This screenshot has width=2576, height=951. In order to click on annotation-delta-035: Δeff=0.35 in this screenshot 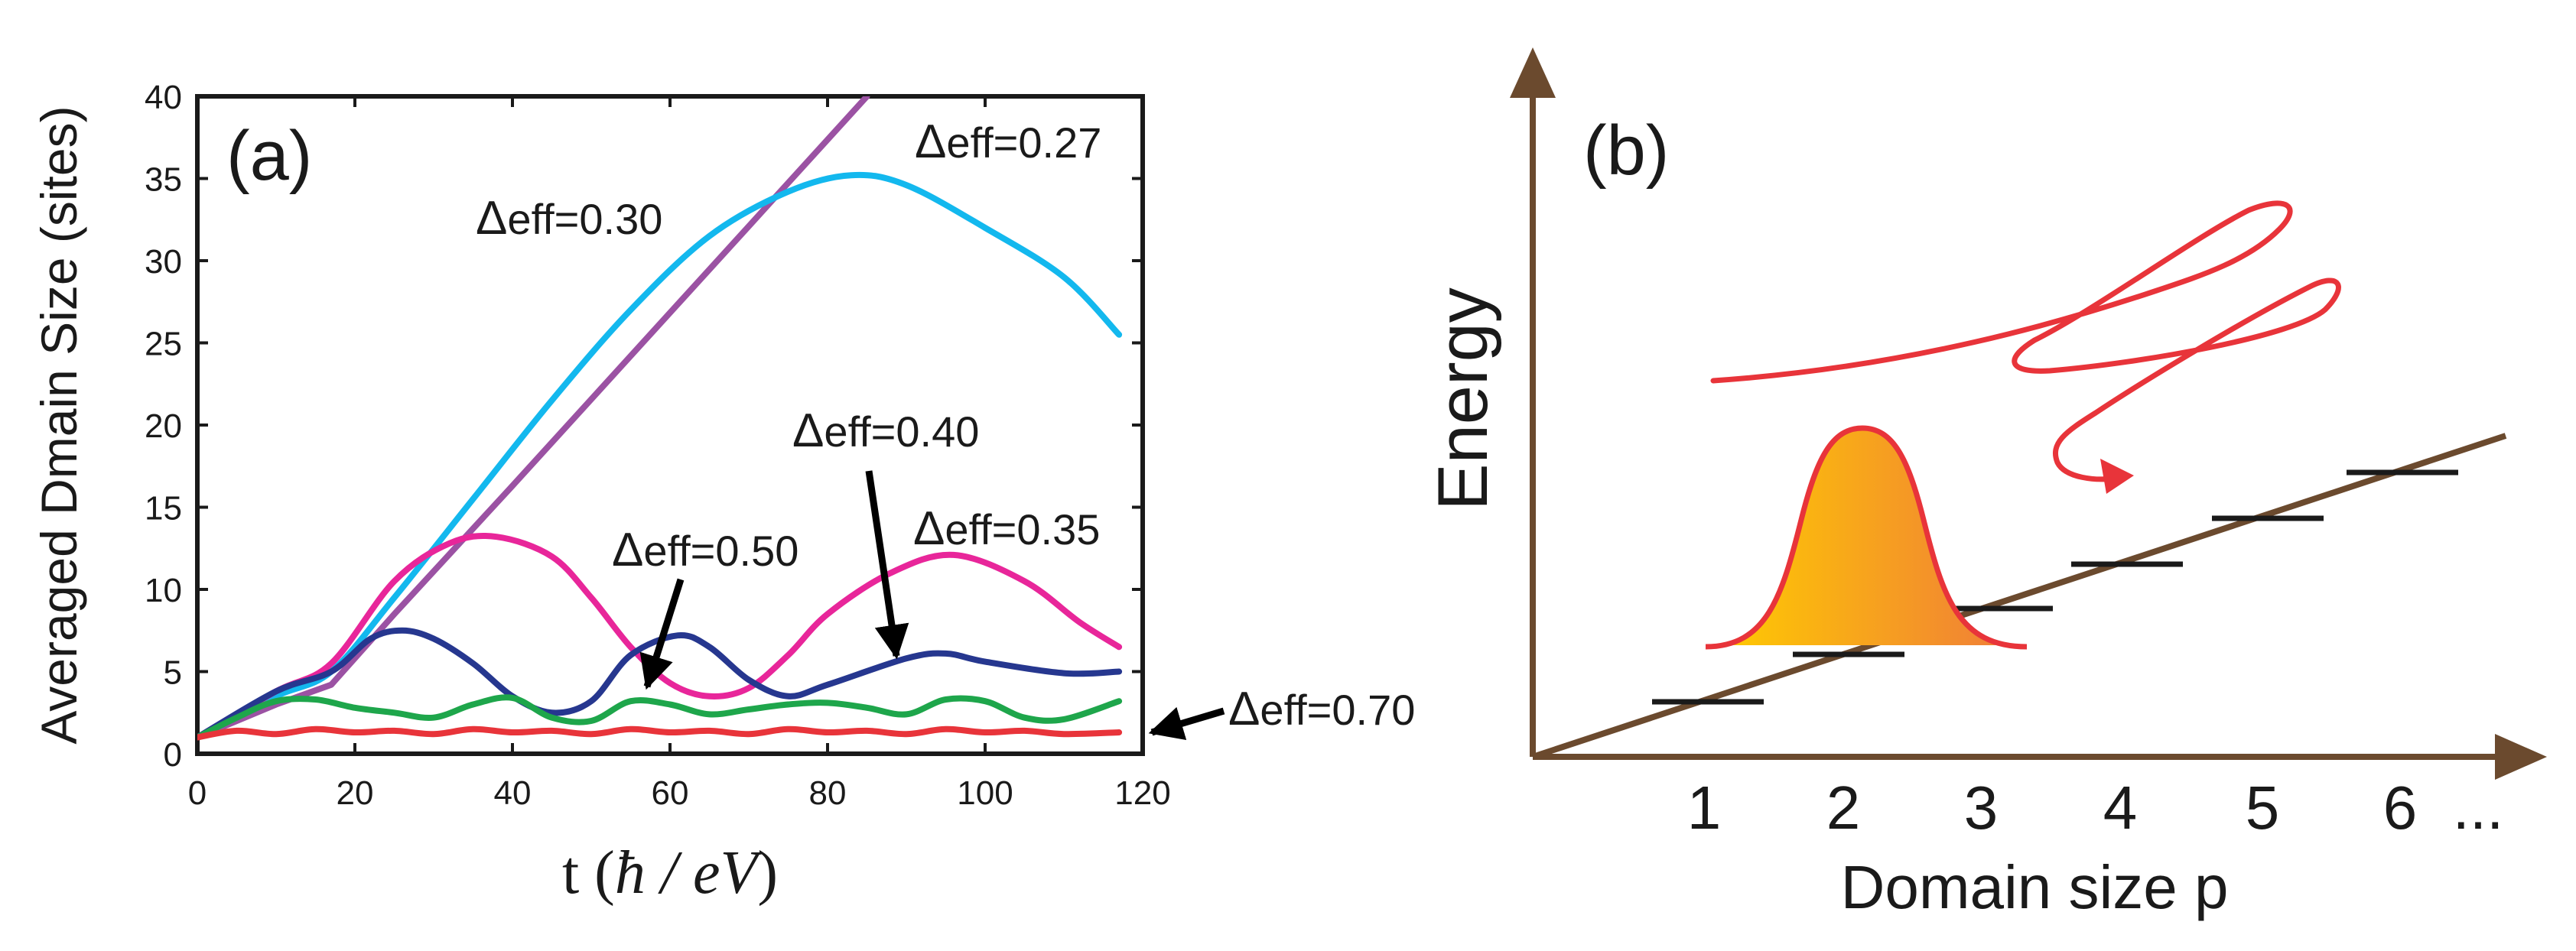, I will do `click(1006, 528)`.